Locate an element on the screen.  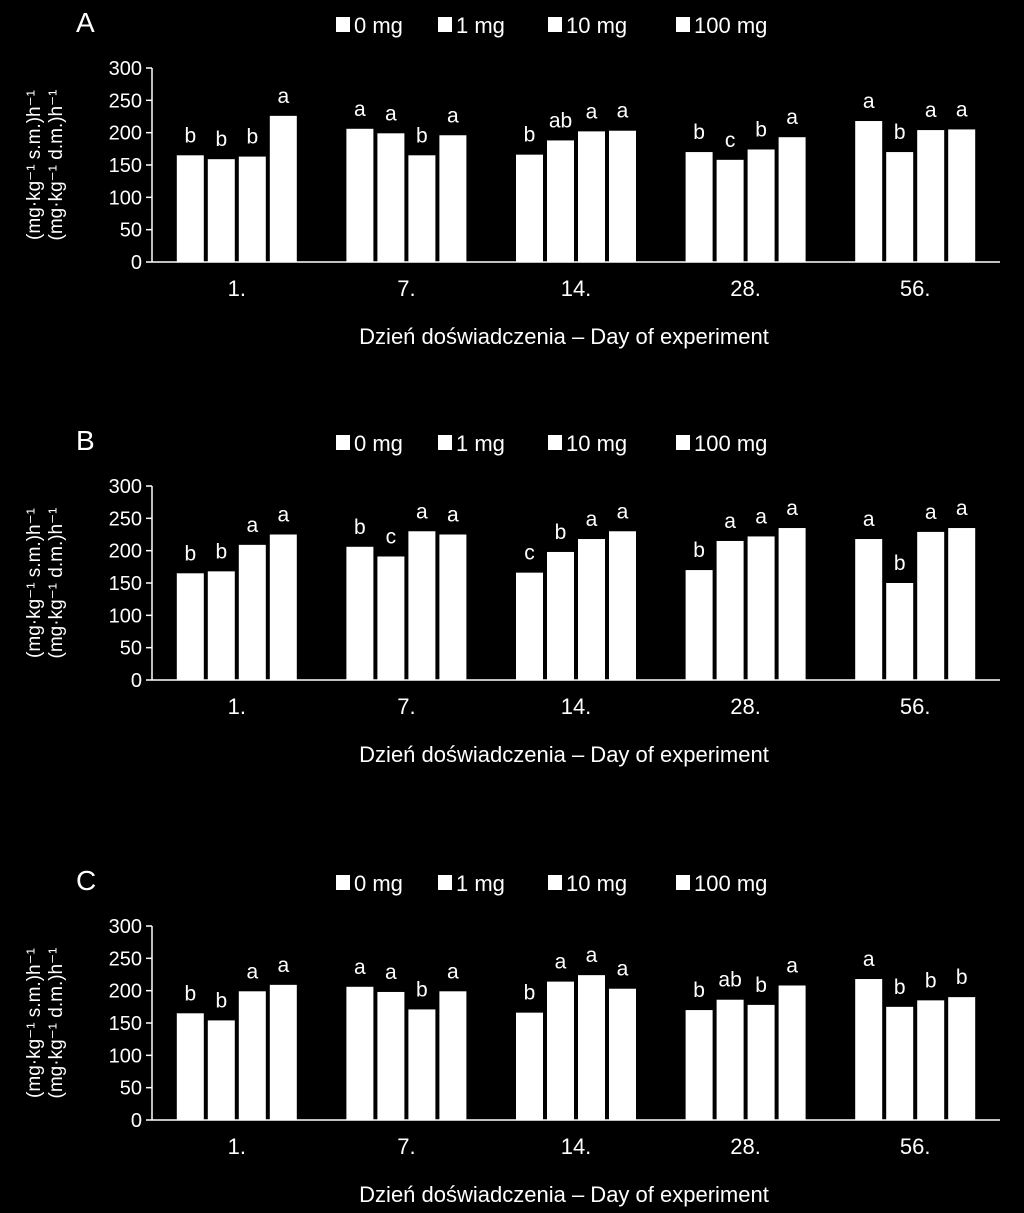
x-tick-label: 56. is located at coordinates (915, 706).